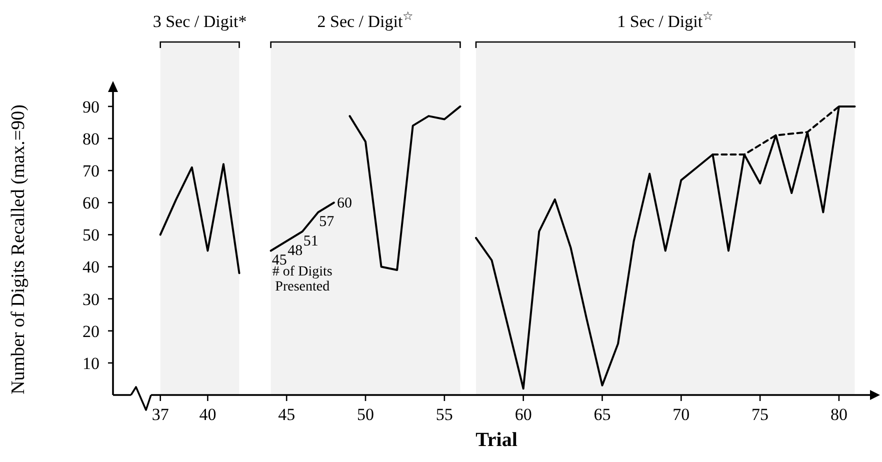  Describe the element at coordinates (295, 251) in the screenshot. I see `data-label: 48` at that location.